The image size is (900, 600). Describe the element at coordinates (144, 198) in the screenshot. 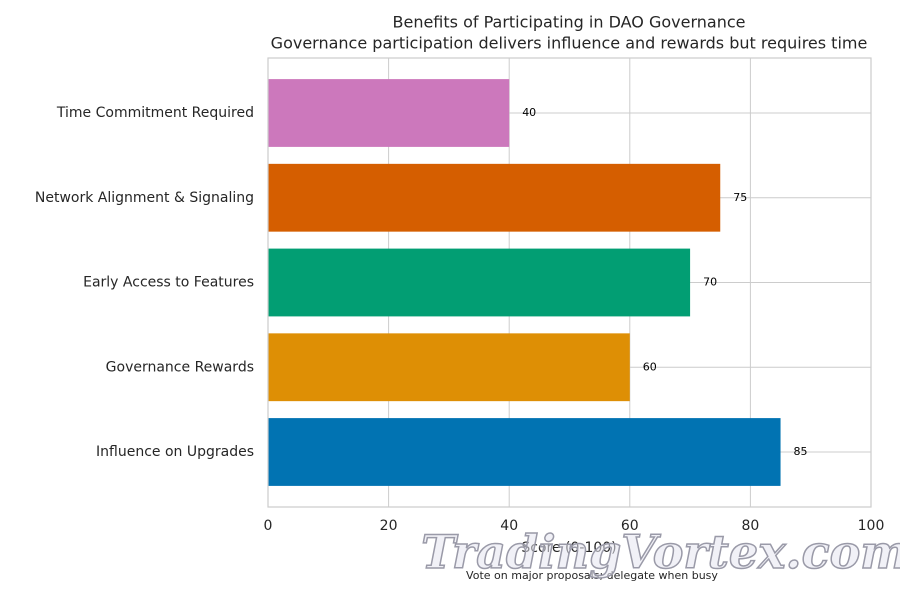

I see `y-tick-label: Network Alignment & Signaling` at that location.